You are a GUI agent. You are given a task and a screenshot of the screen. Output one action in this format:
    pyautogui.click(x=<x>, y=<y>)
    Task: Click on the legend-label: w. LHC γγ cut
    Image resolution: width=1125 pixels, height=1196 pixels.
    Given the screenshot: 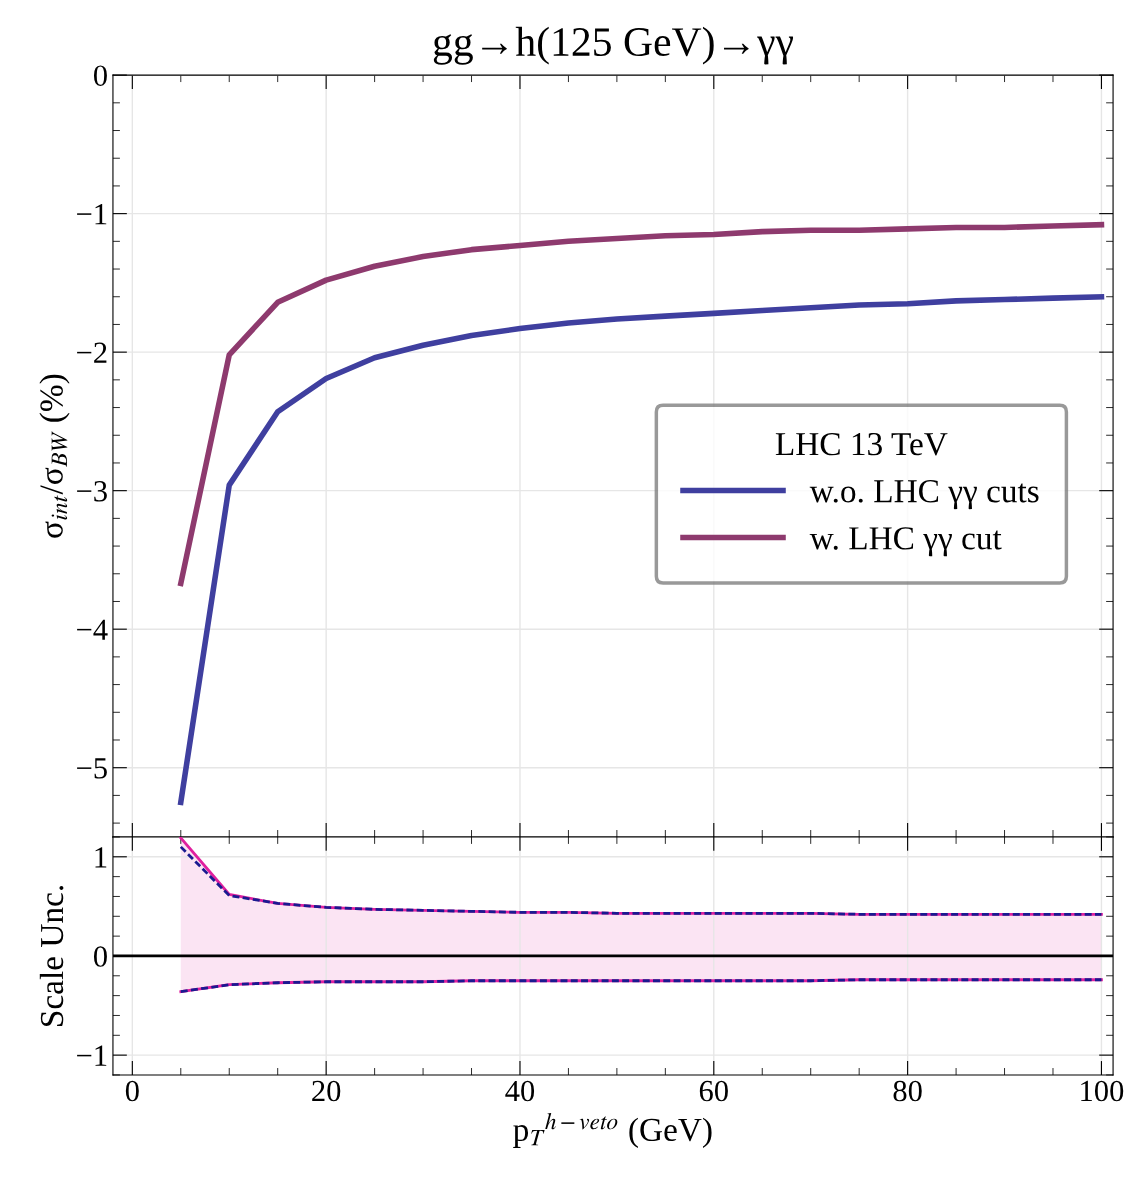 What is the action you would take?
    pyautogui.click(x=905, y=542)
    